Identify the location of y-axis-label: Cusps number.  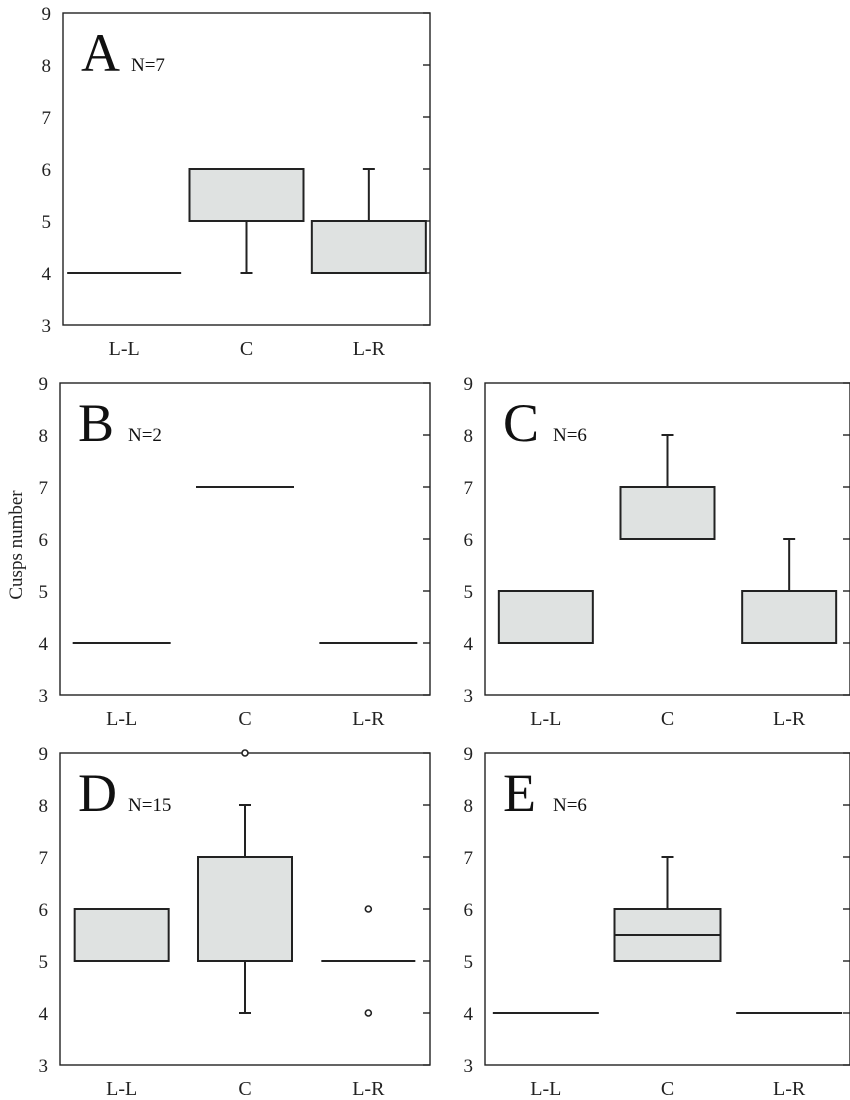
(16, 545).